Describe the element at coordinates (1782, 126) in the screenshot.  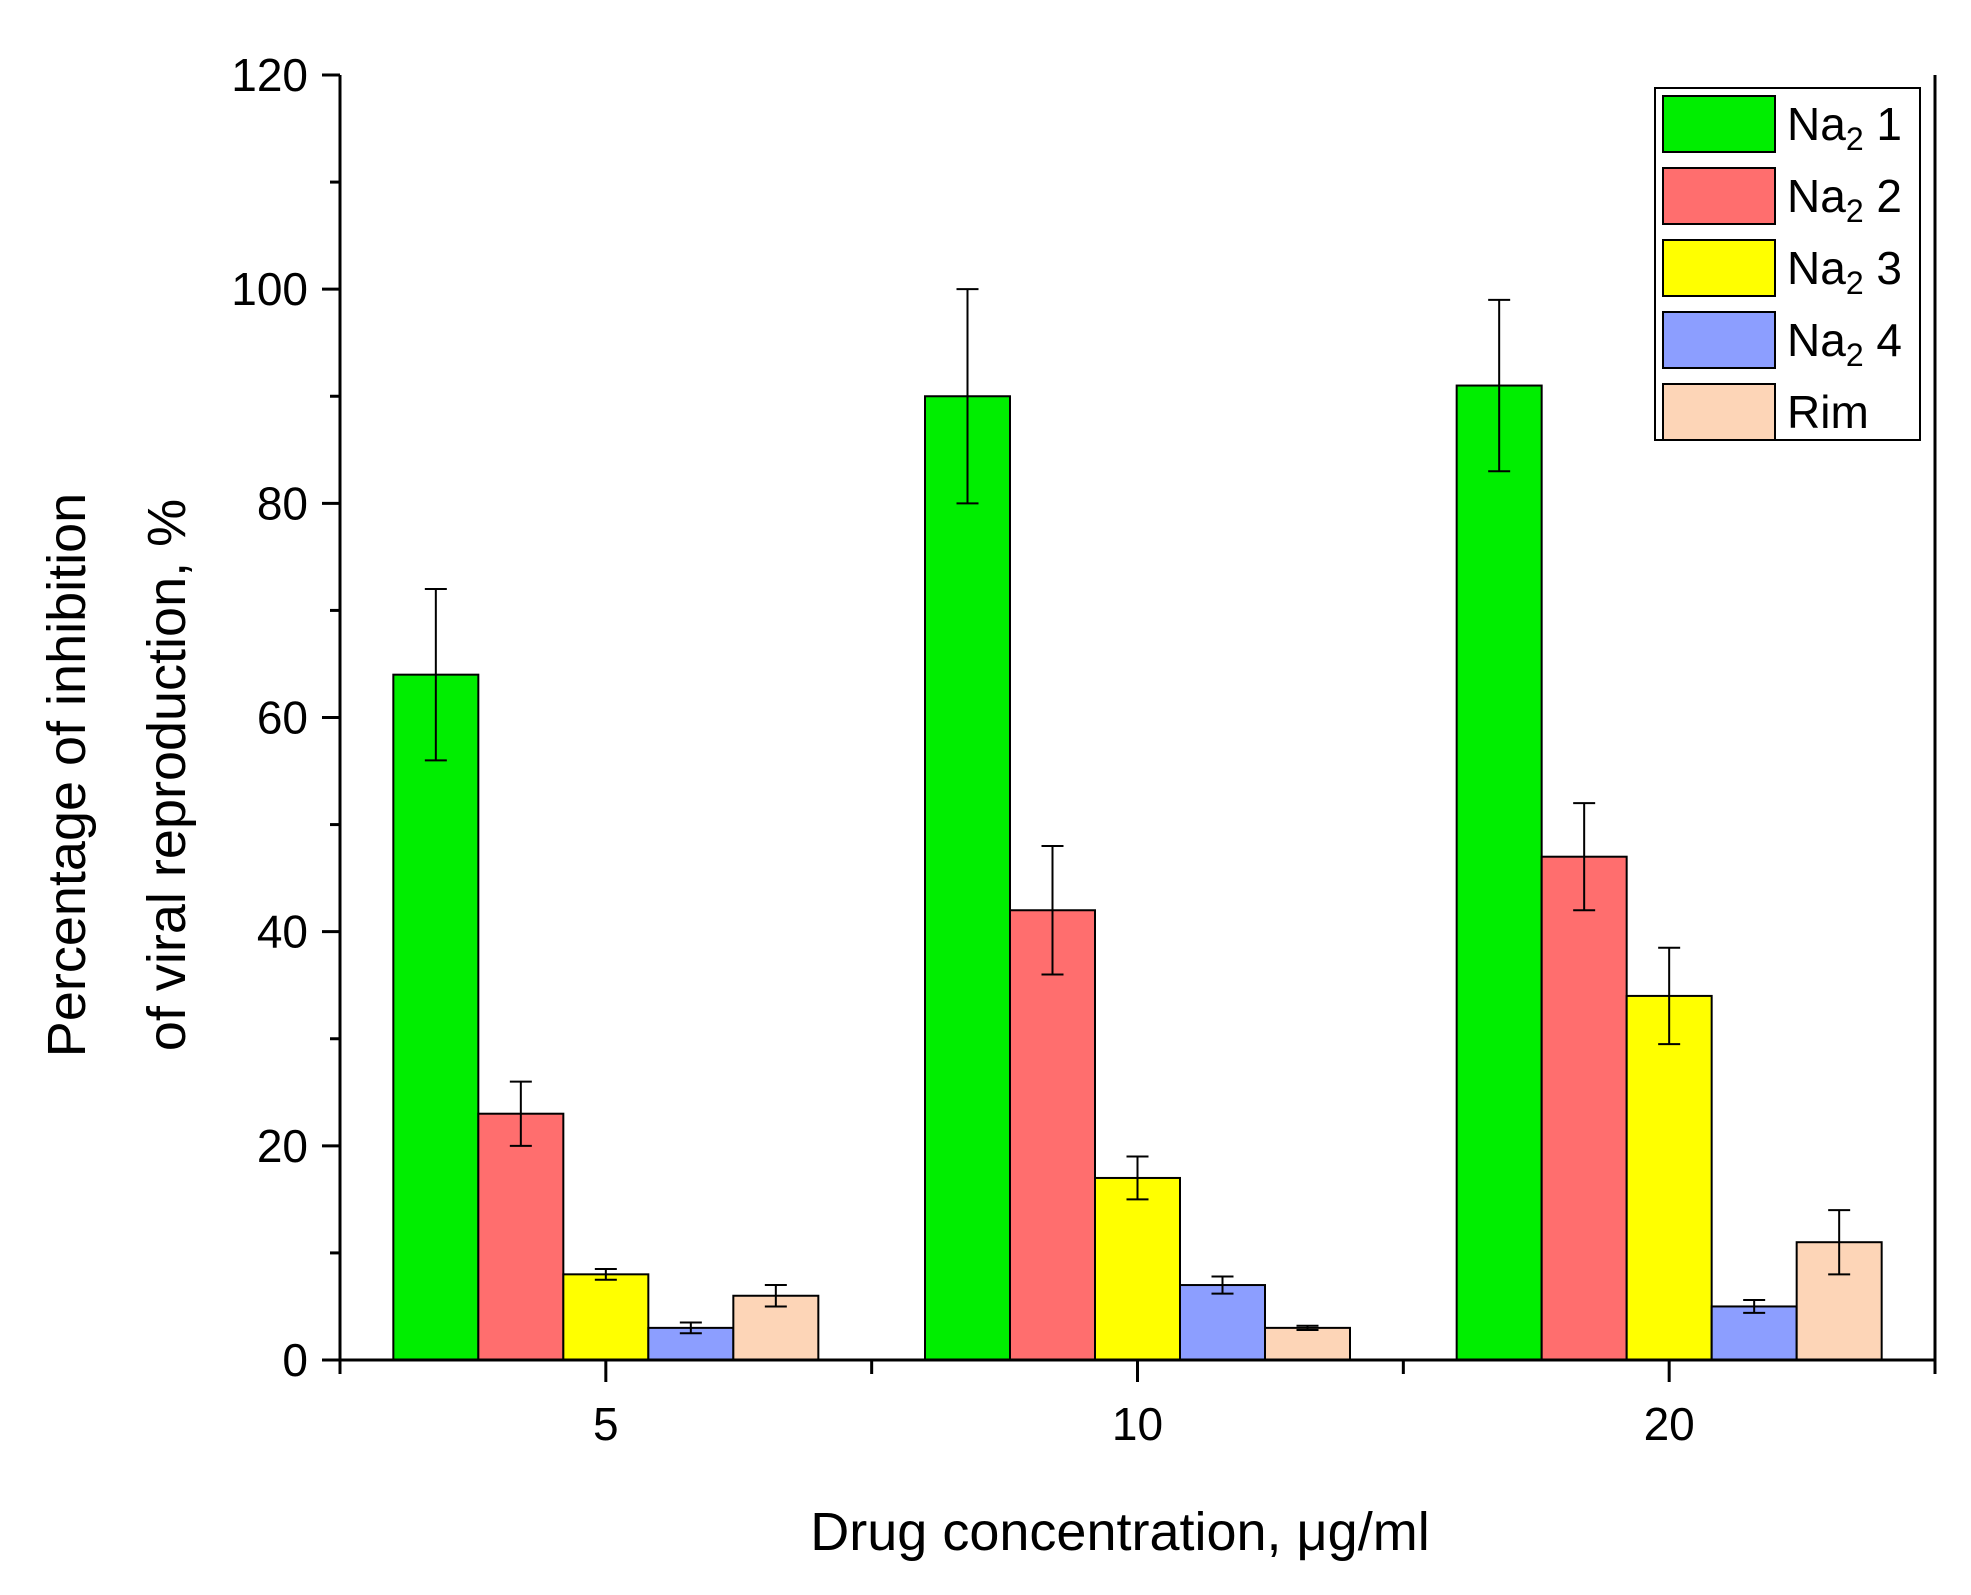
I see `legend-item-1: Na2 1` at that location.